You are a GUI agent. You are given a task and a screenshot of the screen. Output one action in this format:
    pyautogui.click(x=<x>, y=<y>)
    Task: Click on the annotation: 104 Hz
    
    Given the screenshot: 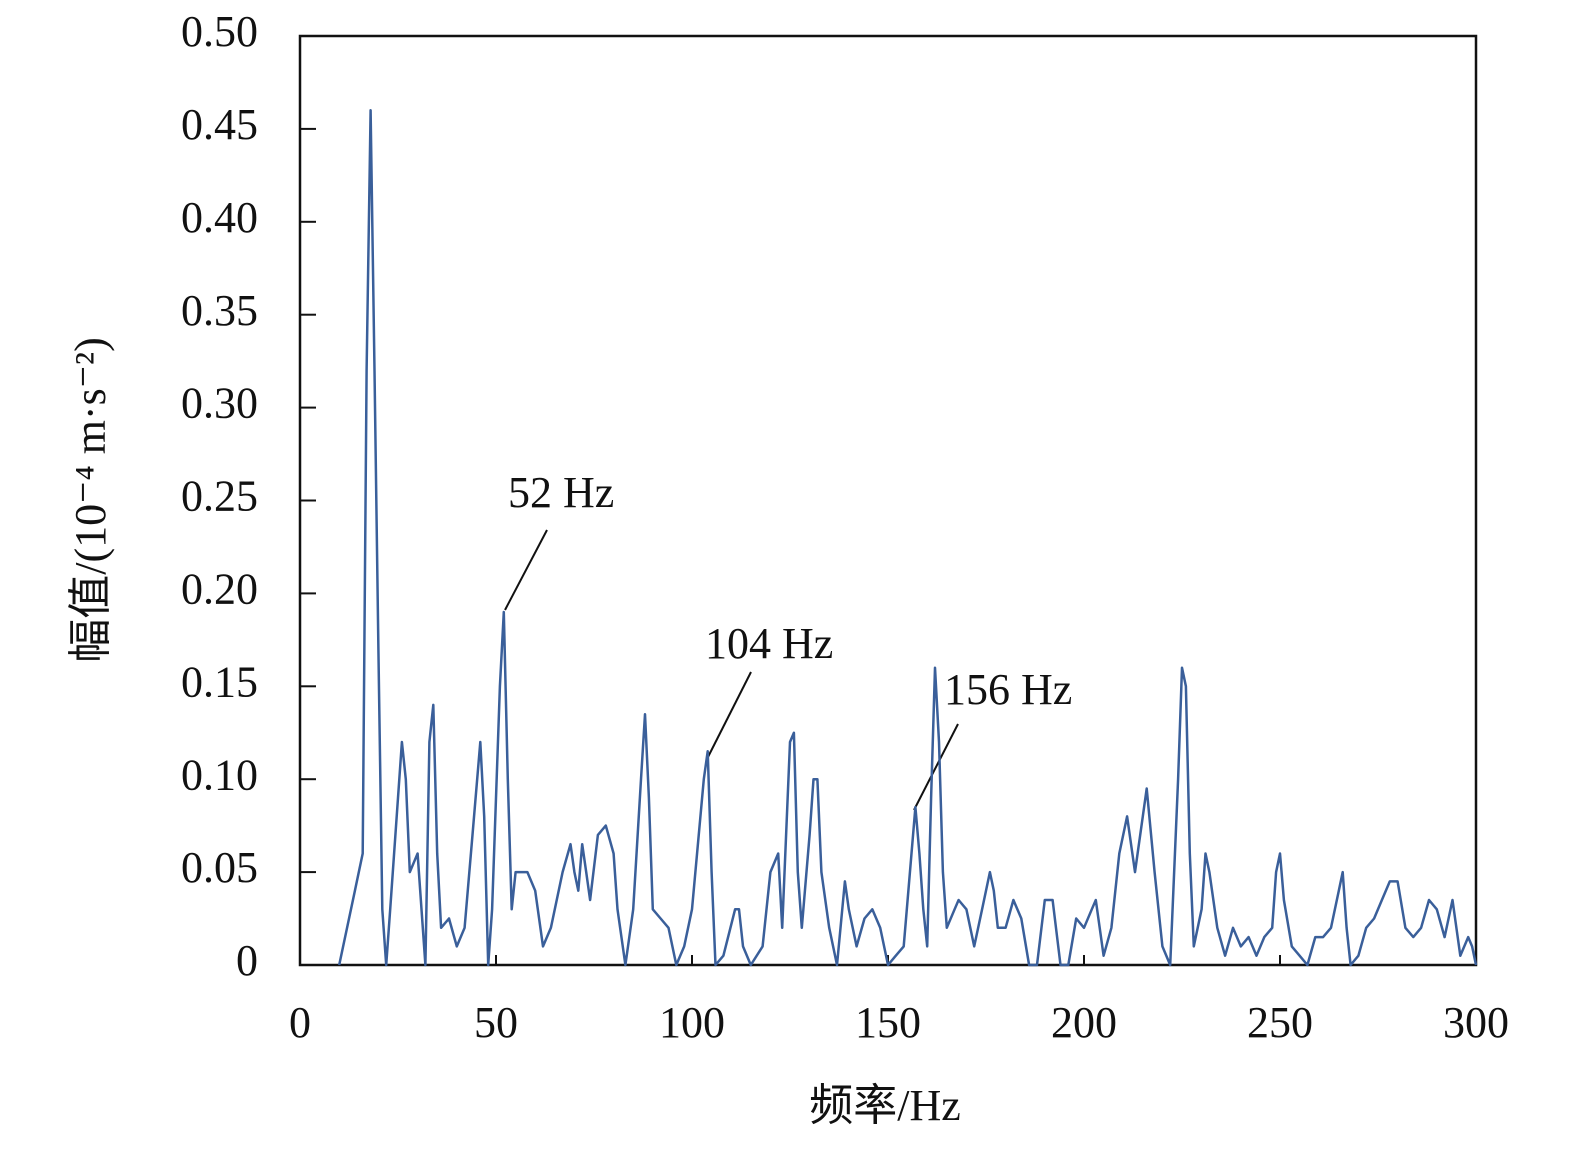 What is the action you would take?
    pyautogui.click(x=769, y=643)
    